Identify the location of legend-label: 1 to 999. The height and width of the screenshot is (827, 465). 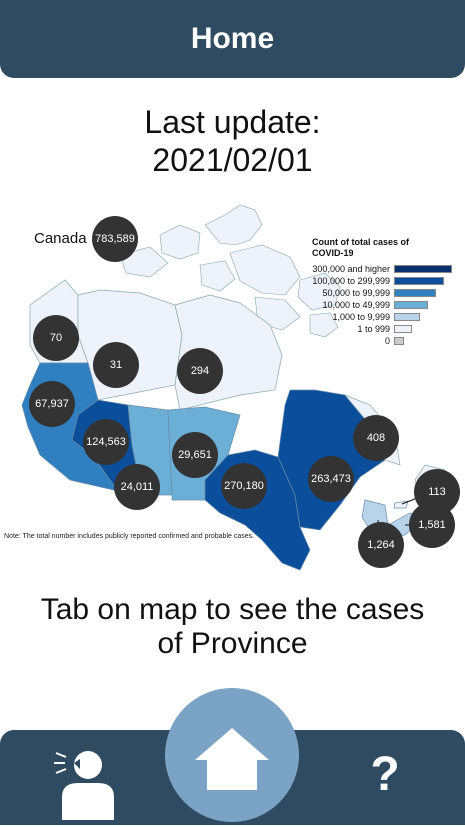
(373, 329).